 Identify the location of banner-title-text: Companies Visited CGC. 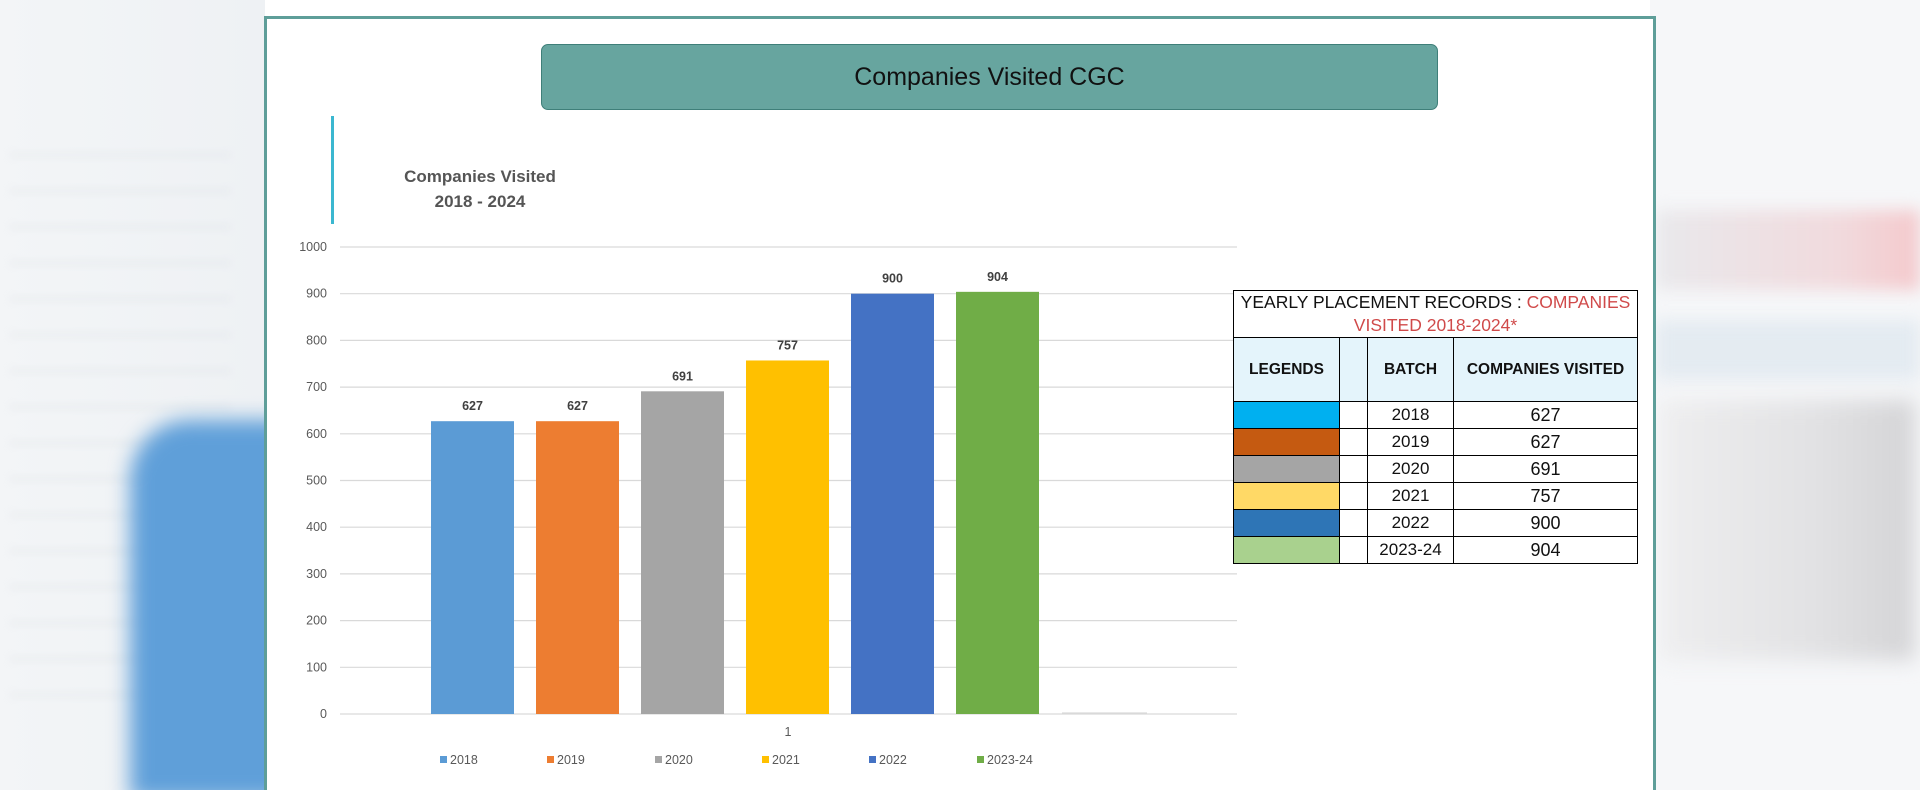
(989, 76).